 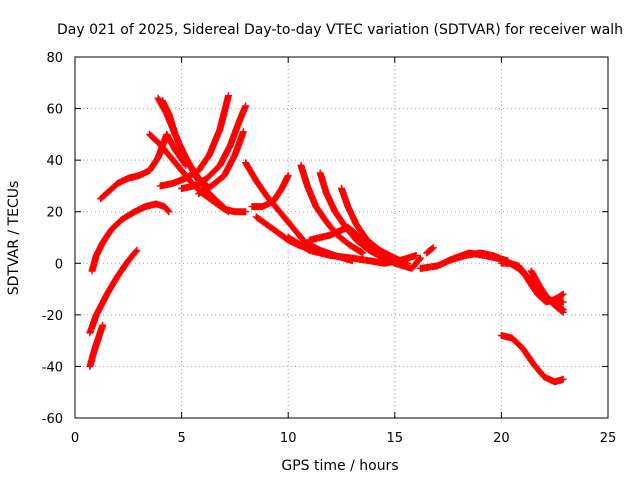 I want to click on y-tick-label: -20, so click(x=52, y=316).